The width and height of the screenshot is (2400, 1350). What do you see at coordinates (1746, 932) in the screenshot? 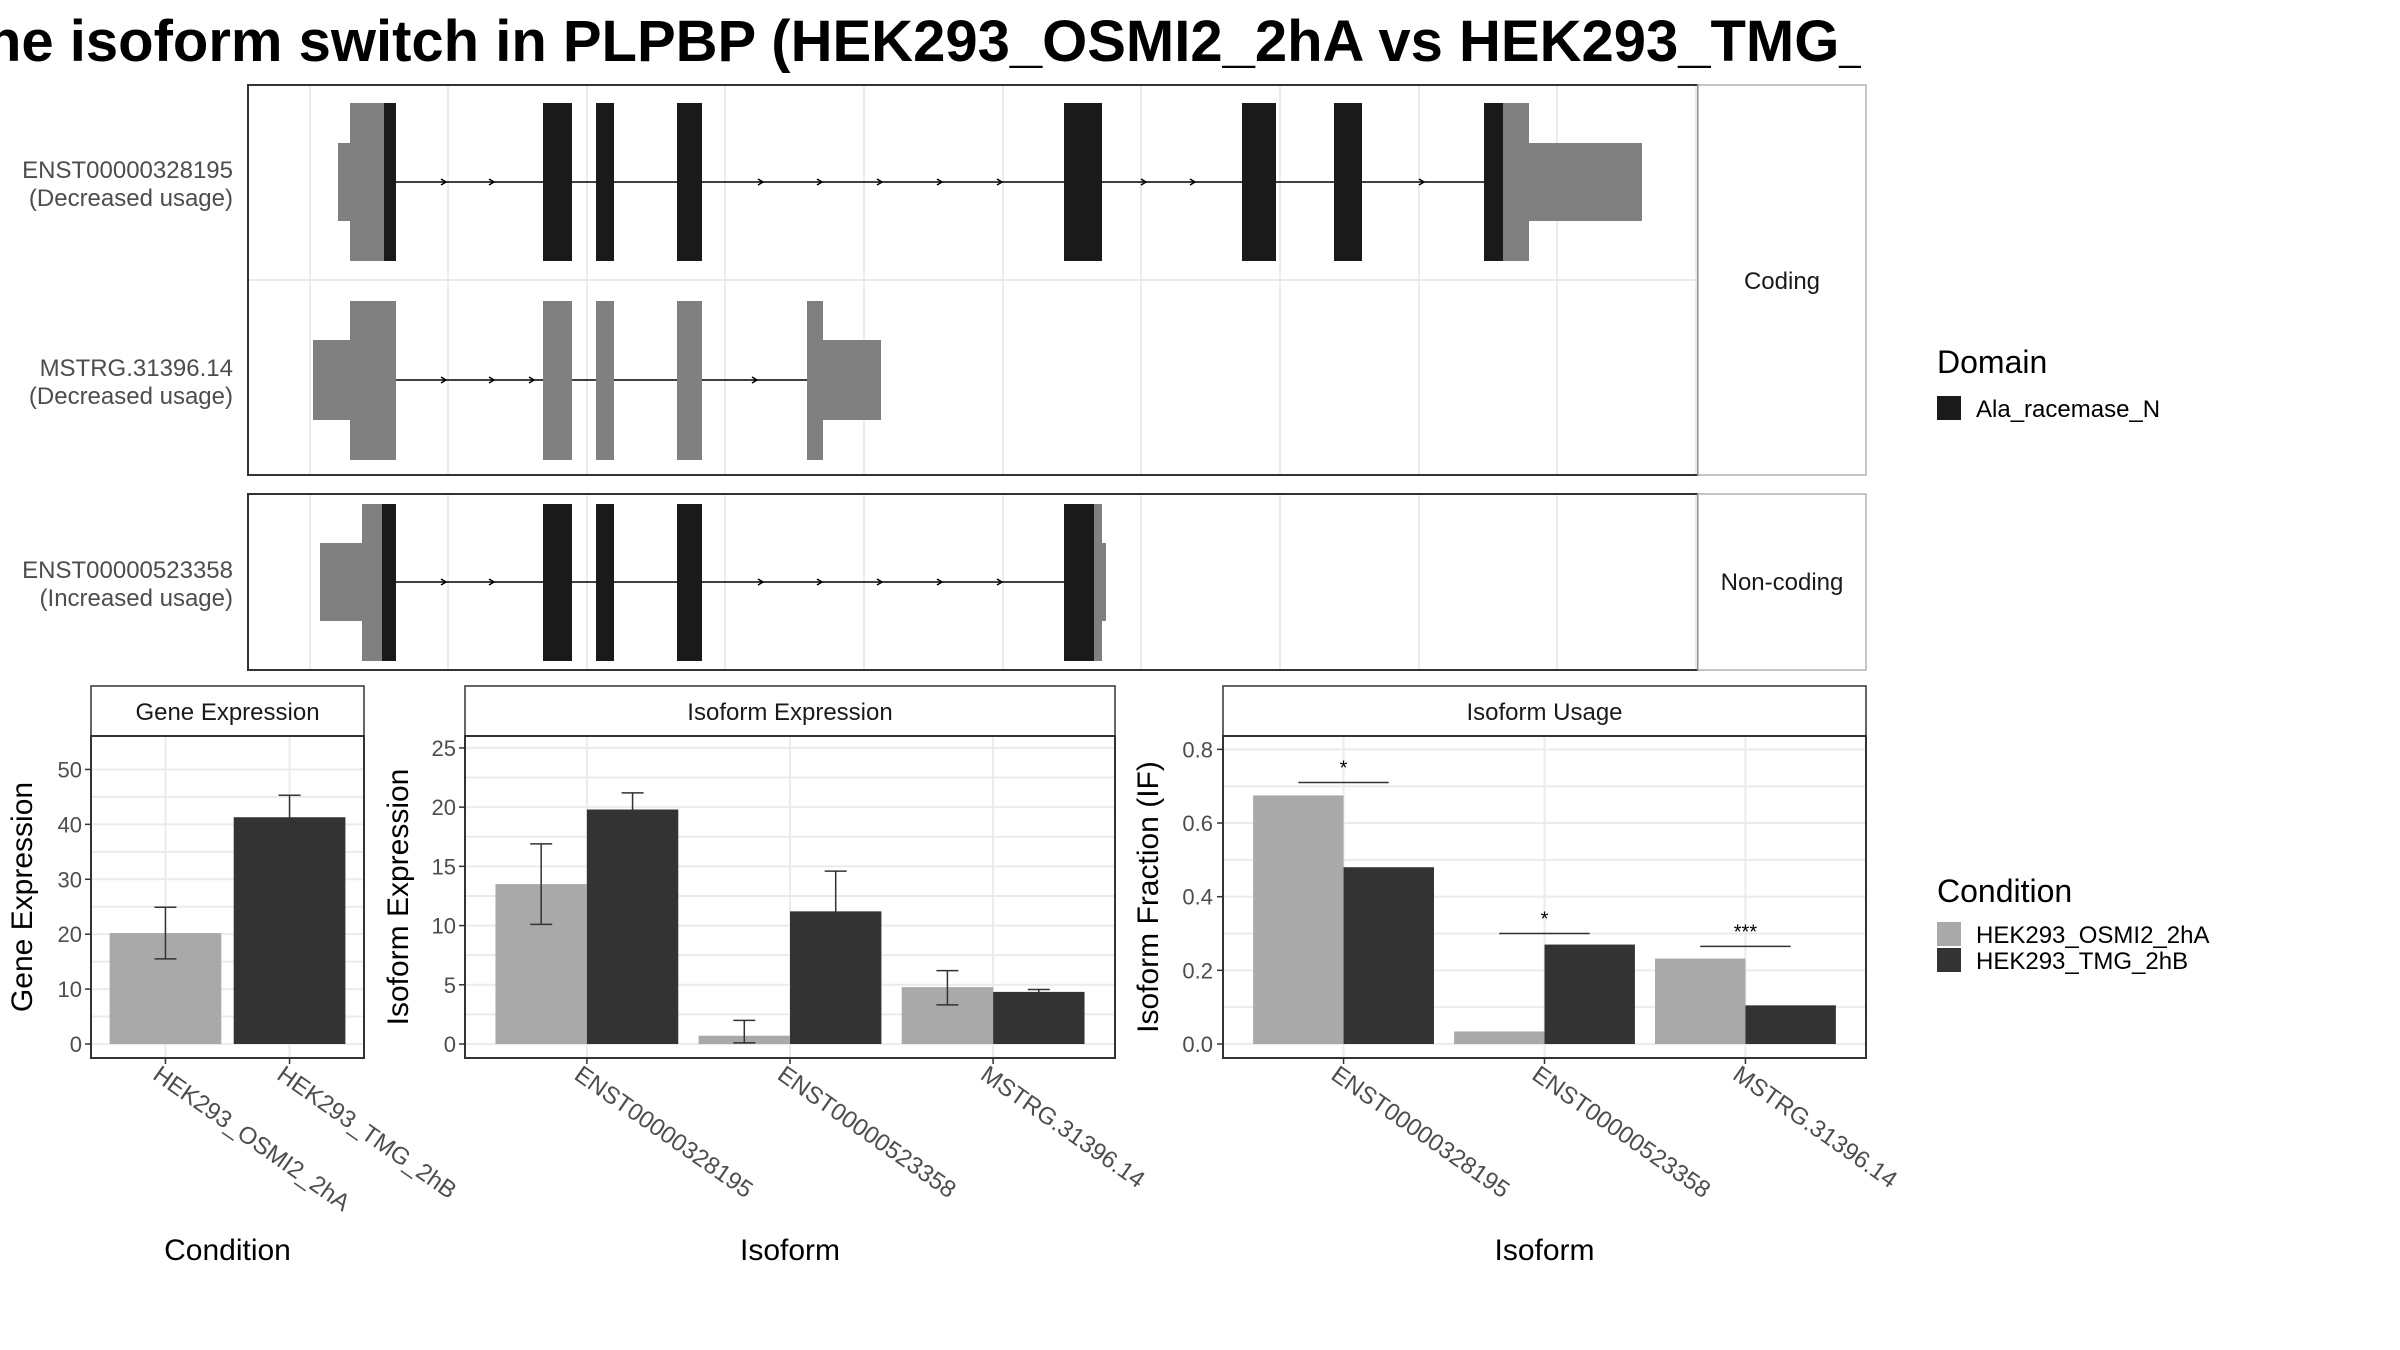
I see `significance-label: ***` at bounding box center [1746, 932].